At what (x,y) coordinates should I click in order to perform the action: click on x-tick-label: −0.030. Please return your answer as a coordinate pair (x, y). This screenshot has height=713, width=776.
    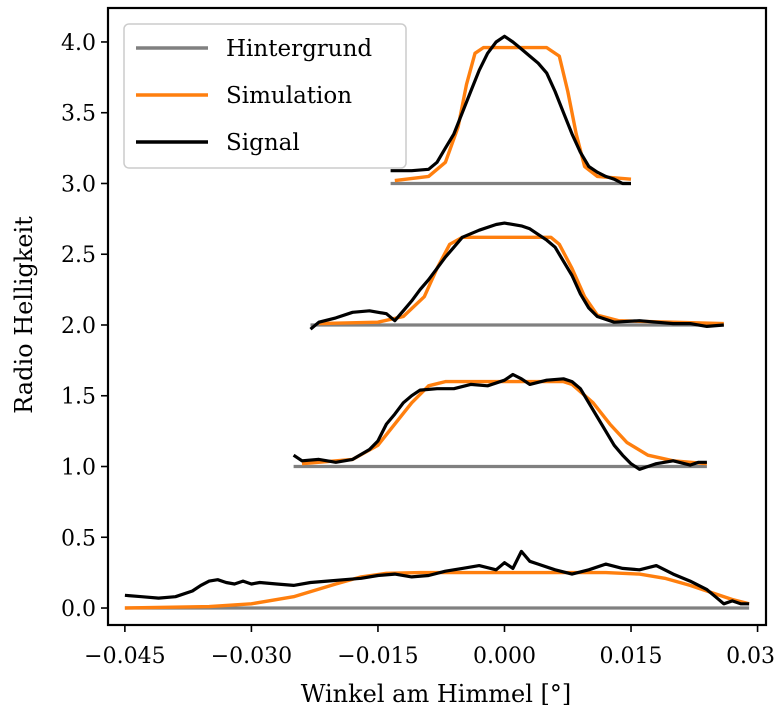
    Looking at the image, I should click on (251, 656).